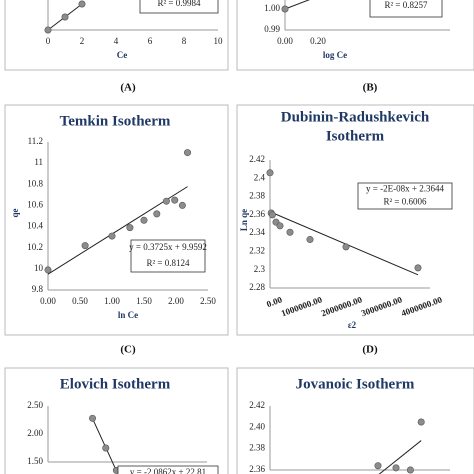  I want to click on x-tick-label: 4, so click(116, 41).